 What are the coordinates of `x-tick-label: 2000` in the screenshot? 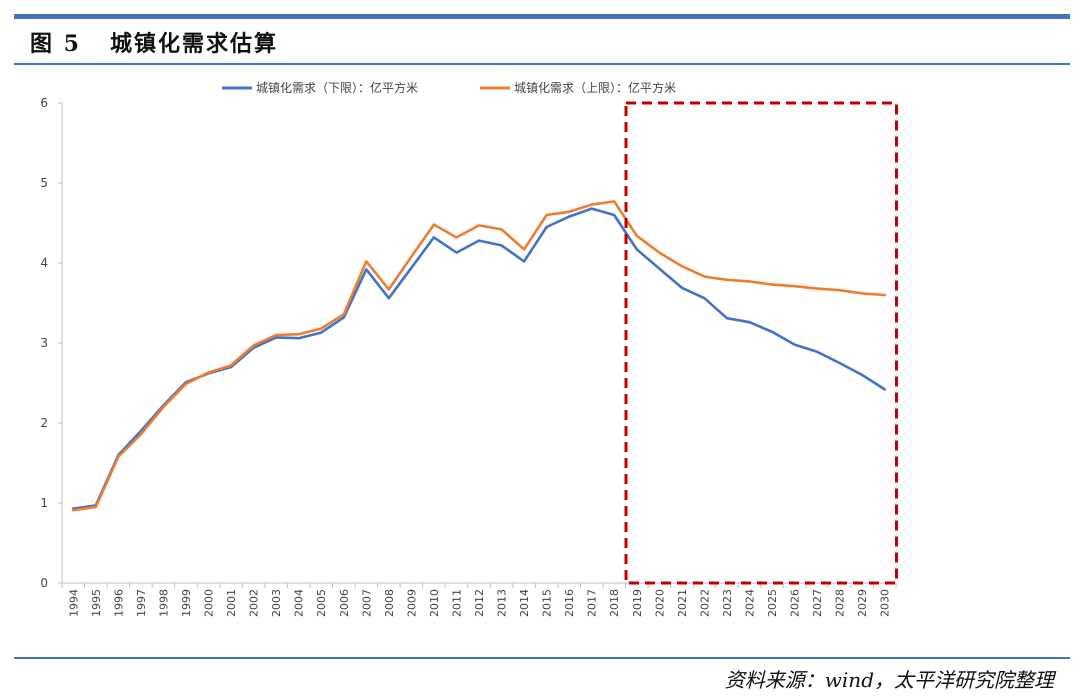 It's located at (209, 603).